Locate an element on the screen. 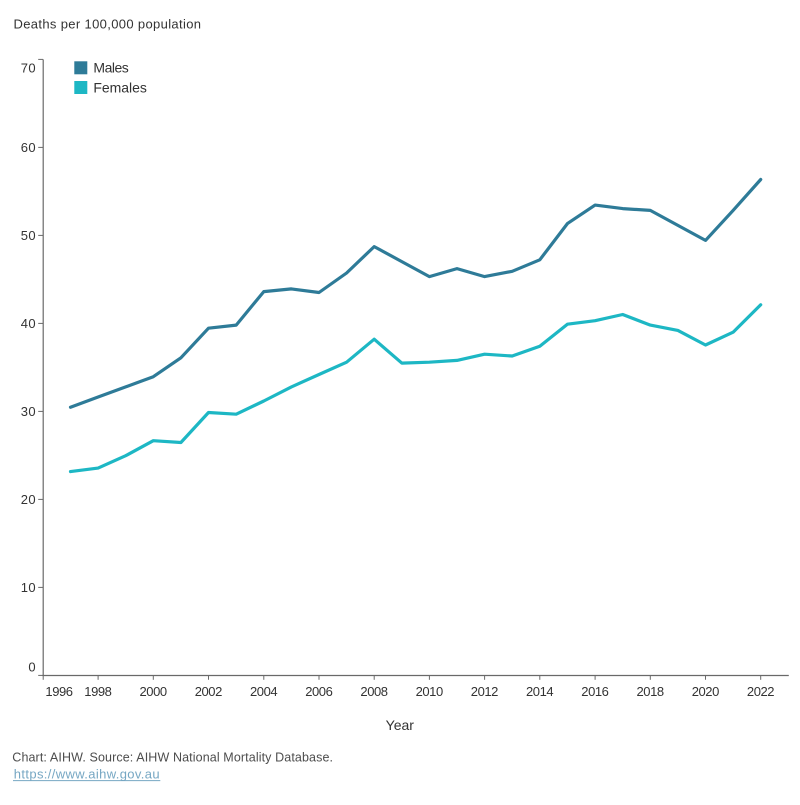 The height and width of the screenshot is (805, 800). svg-text: 1996 is located at coordinates (59, 691).